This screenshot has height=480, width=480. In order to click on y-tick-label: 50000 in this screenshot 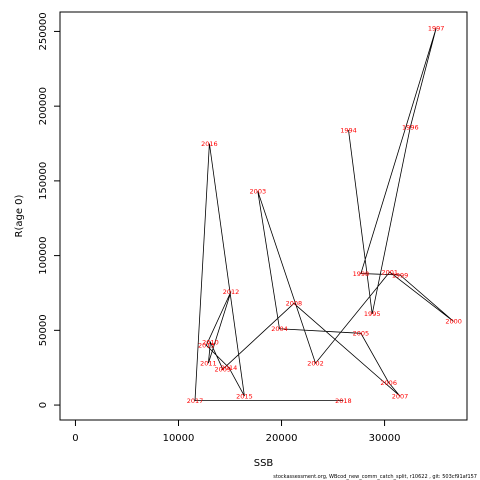, I will do `click(43, 330)`.